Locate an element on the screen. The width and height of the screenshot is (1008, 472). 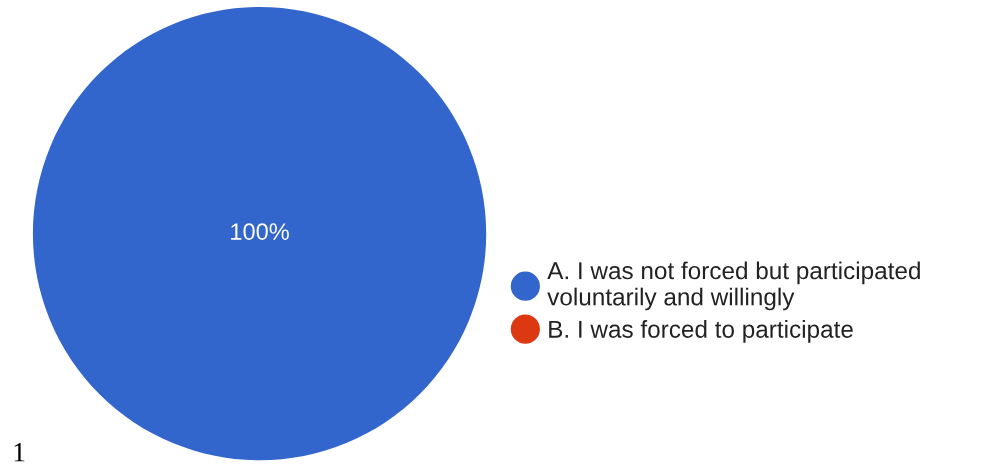
data-label: 100% is located at coordinates (260, 231).